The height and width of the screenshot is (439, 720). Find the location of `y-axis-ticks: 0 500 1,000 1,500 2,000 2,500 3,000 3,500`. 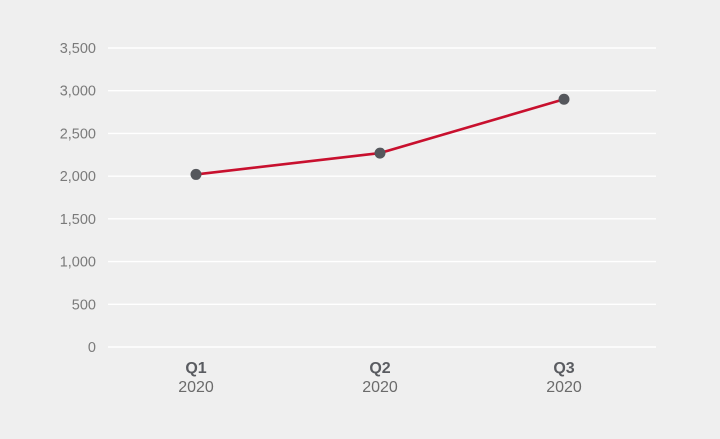

y-axis-ticks: 0 500 1,000 1,500 2,000 2,500 3,000 3,500 is located at coordinates (78, 198).